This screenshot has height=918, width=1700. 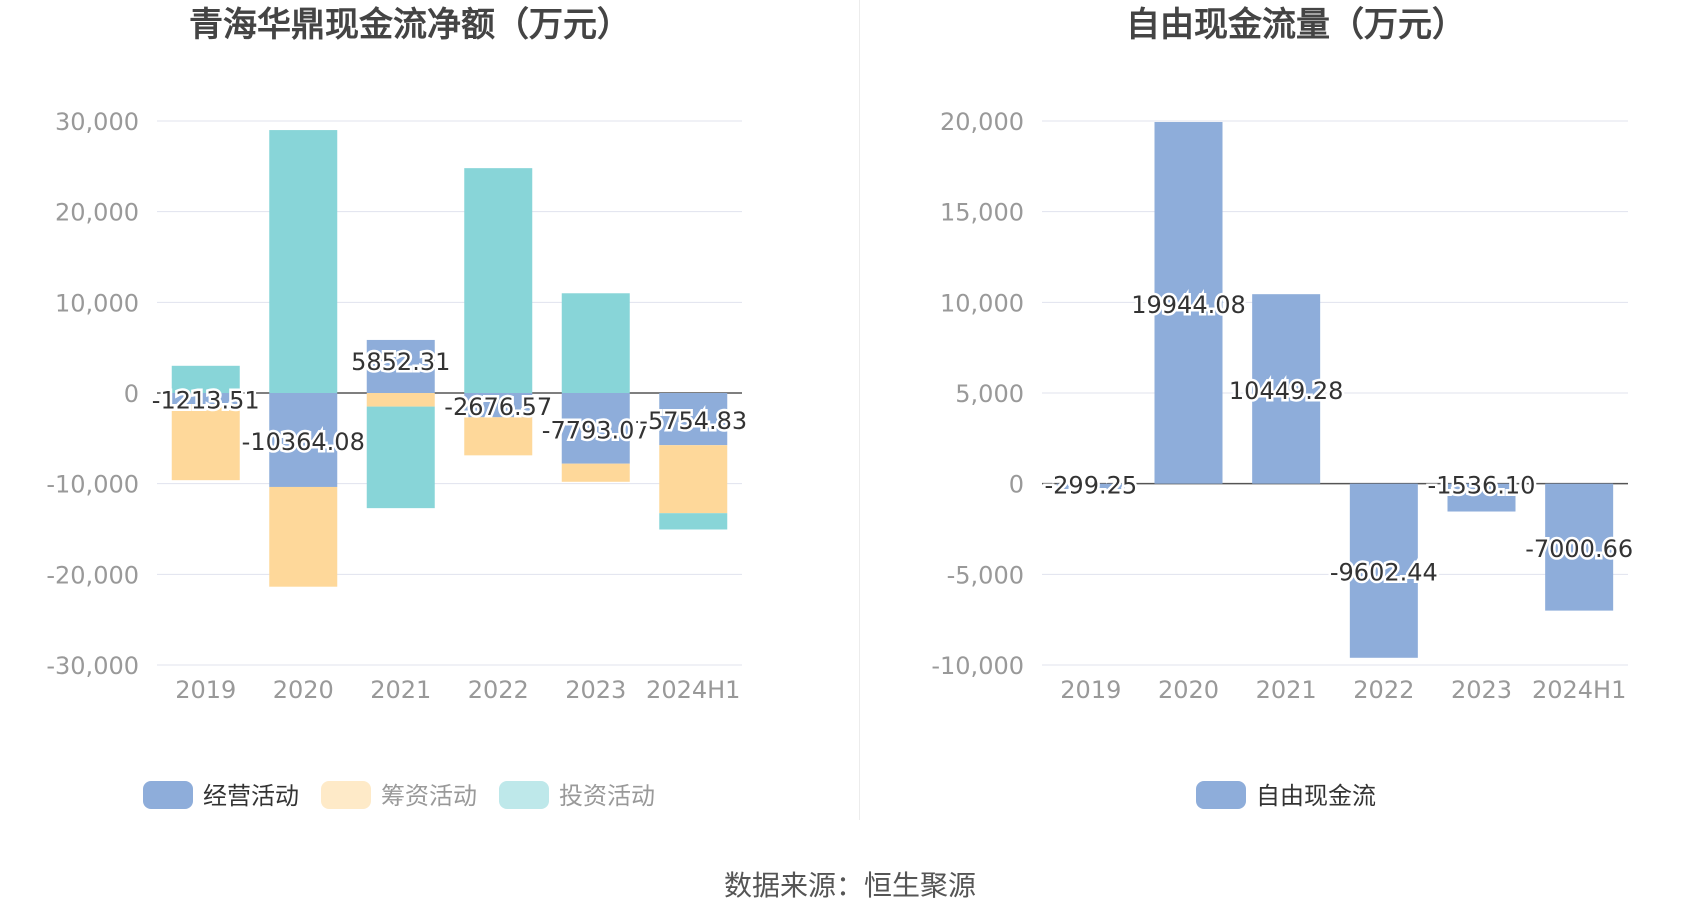 What do you see at coordinates (859, 410) in the screenshot?
I see `chart-divider` at bounding box center [859, 410].